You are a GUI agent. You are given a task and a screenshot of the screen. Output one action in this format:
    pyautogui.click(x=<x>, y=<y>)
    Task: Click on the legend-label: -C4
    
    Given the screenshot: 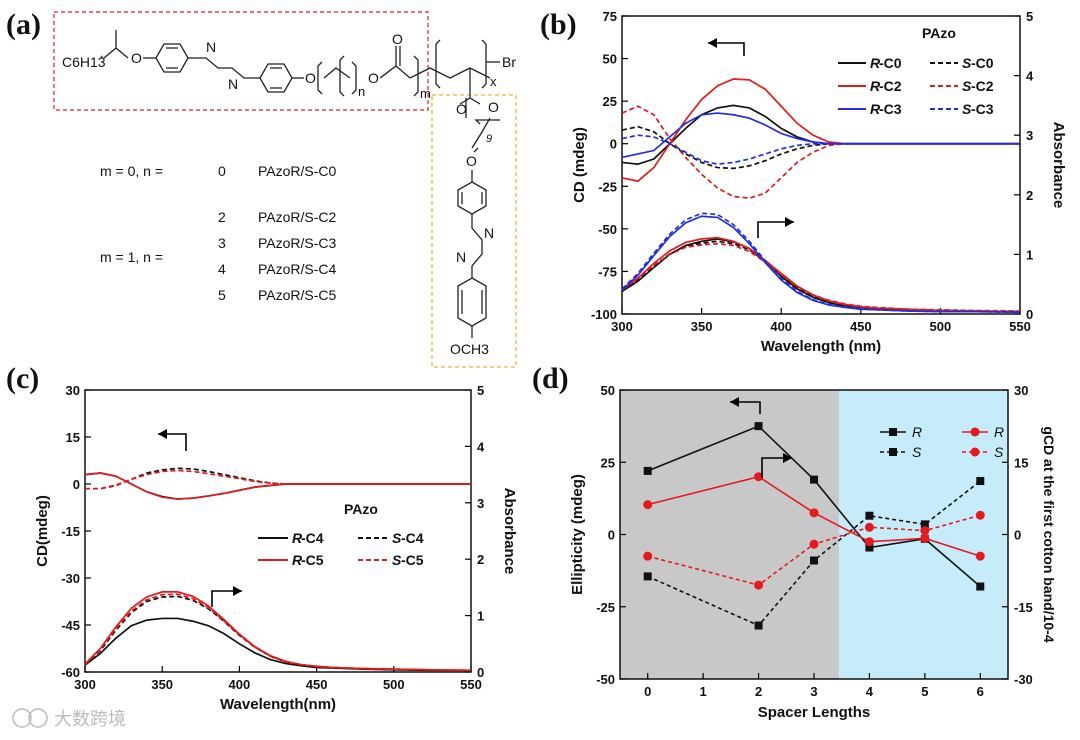 What is the action you would take?
    pyautogui.click(x=312, y=538)
    